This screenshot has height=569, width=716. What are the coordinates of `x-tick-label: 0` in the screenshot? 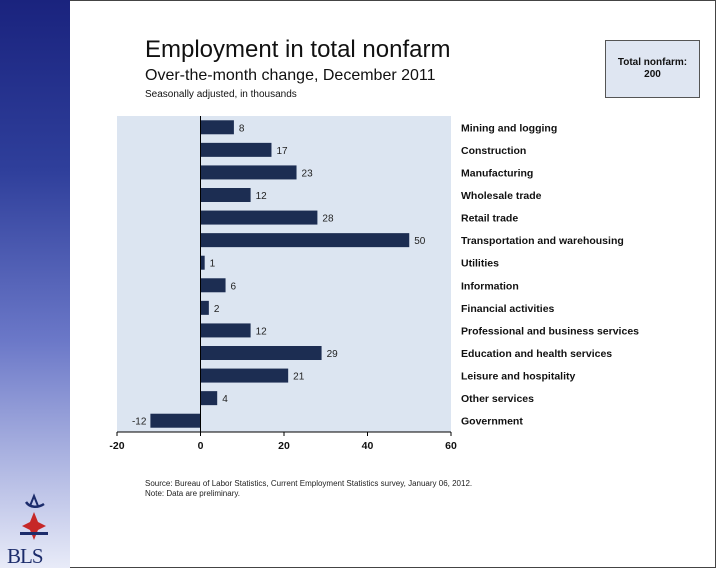 It's located at (201, 446).